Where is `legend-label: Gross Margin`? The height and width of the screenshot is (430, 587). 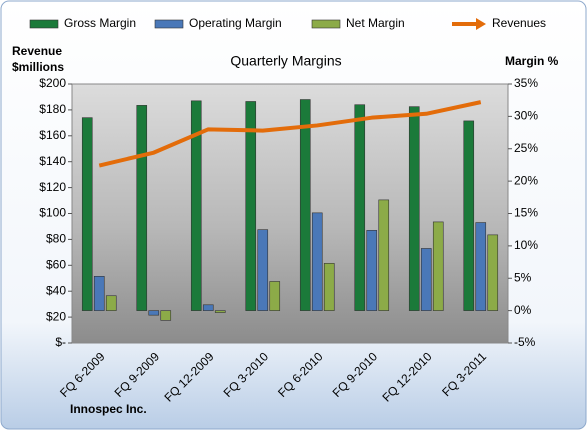
legend-label: Gross Margin is located at coordinates (100, 23).